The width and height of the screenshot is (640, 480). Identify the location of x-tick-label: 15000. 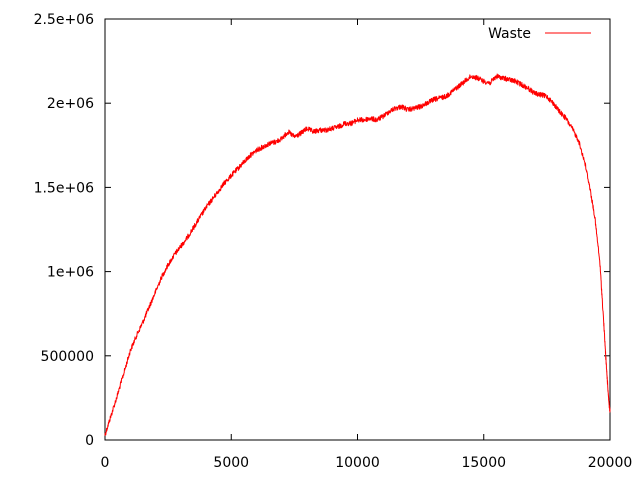
(483, 463).